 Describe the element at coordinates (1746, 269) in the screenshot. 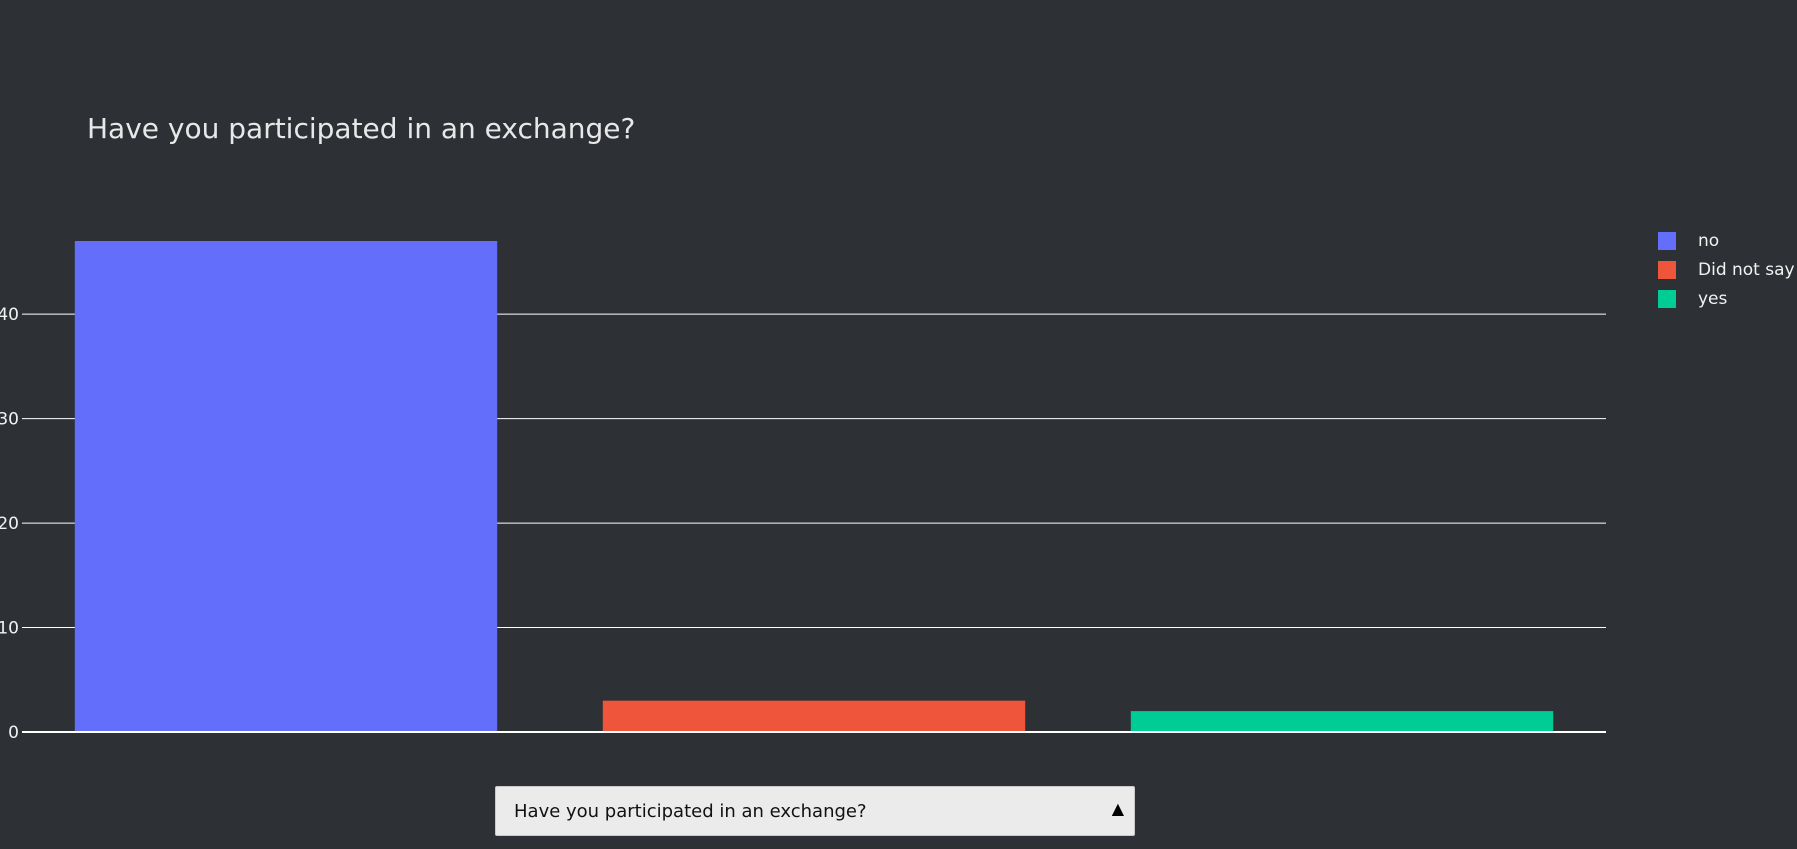

I see `legend-label: Did not say` at that location.